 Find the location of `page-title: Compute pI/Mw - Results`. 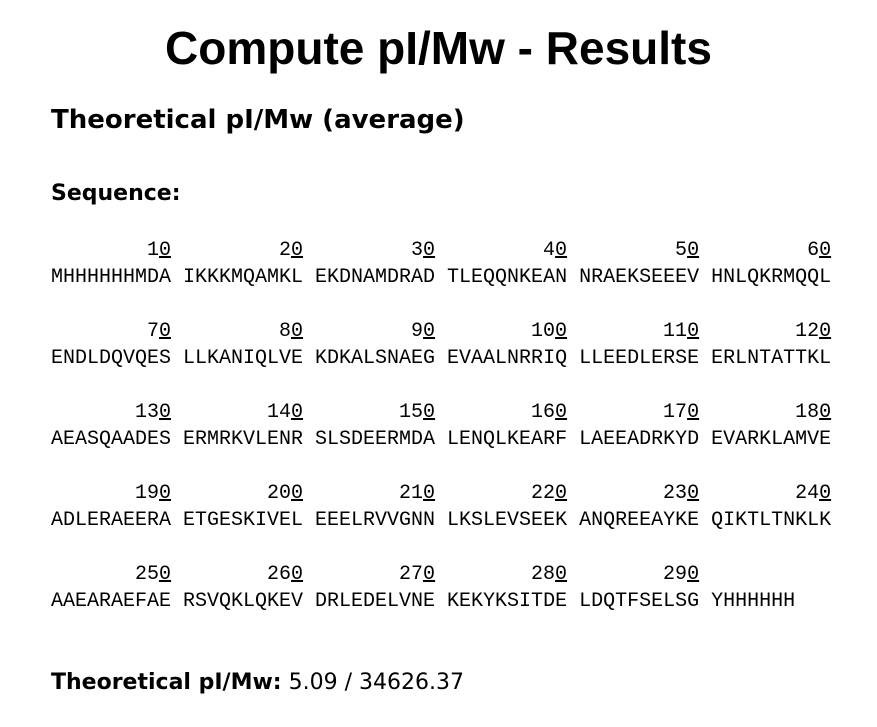

page-title: Compute pI/Mw - Results is located at coordinates (438, 48).